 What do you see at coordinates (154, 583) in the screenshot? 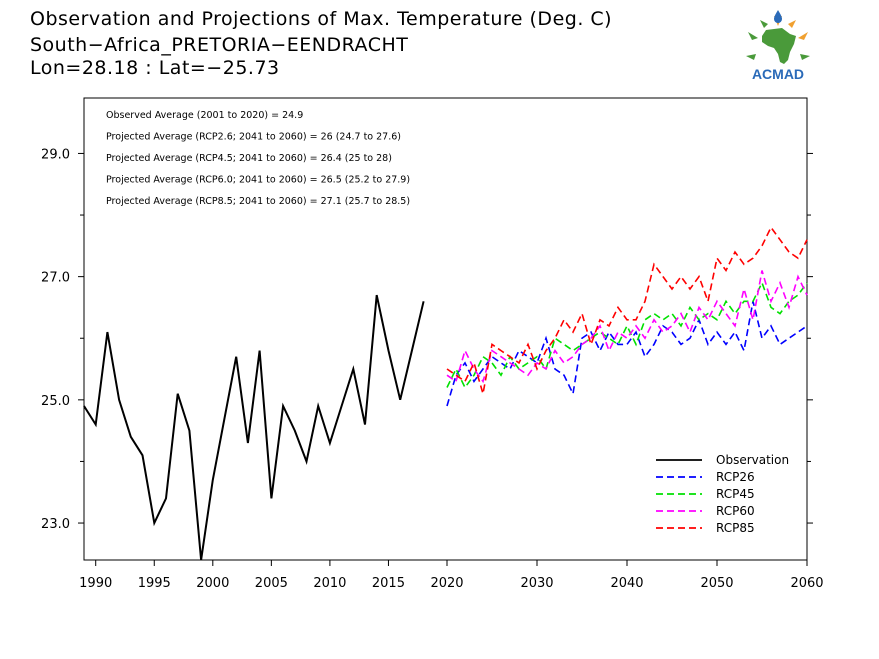
I see `x-tick-label-1995: 1995` at bounding box center [154, 583].